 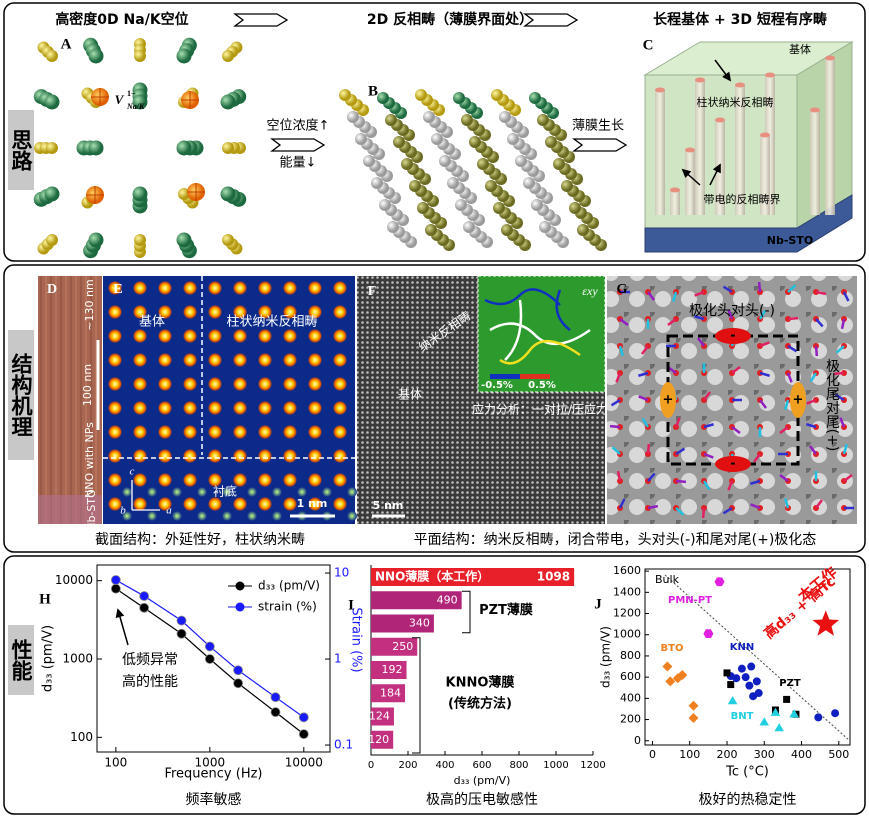 What do you see at coordinates (123, 511) in the screenshot?
I see `axis-letter: b` at bounding box center [123, 511].